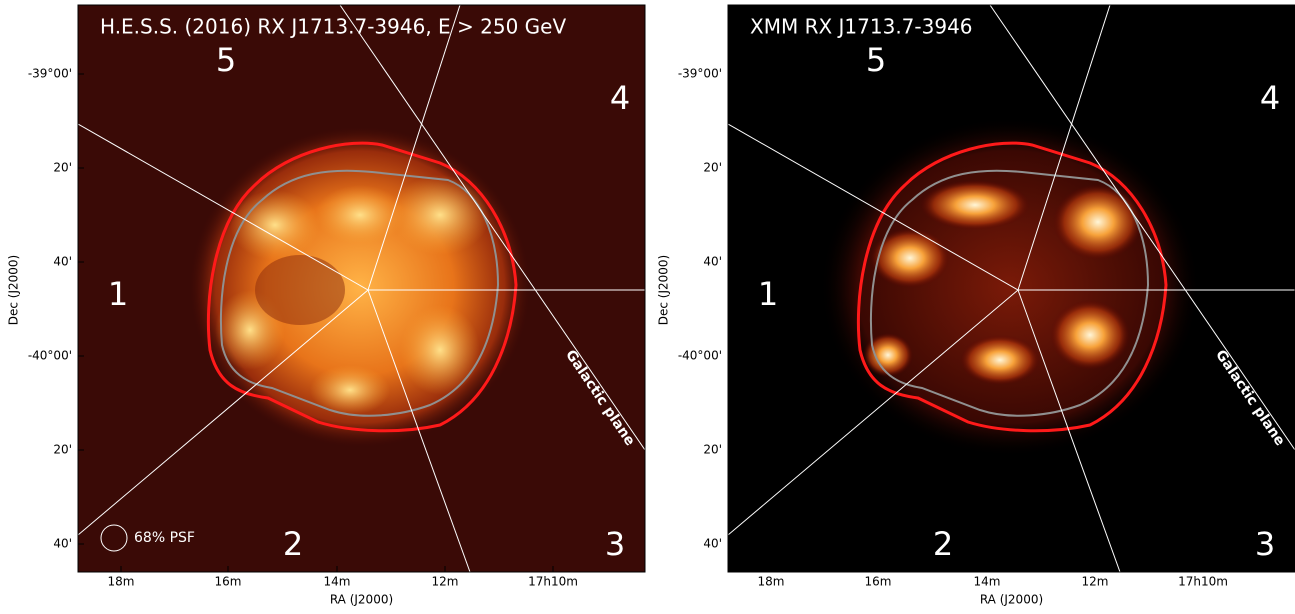 Image resolution: width=1295 pixels, height=614 pixels. Describe the element at coordinates (164, 538) in the screenshot. I see `psf-label: 68% PSF` at that location.